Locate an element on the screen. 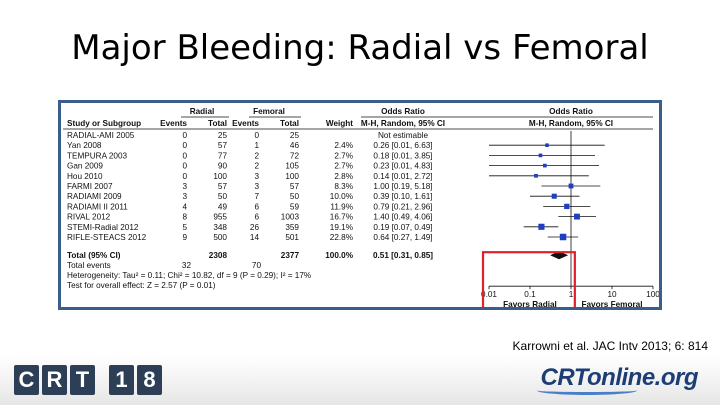  citation: Karrowni et al. JAC Intv 2013; 6: 814 is located at coordinates (610, 346).